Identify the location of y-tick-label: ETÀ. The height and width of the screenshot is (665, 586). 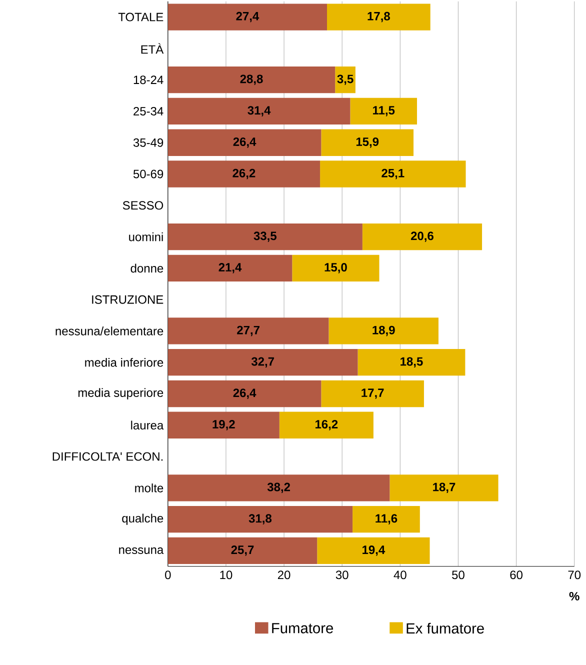
(152, 48).